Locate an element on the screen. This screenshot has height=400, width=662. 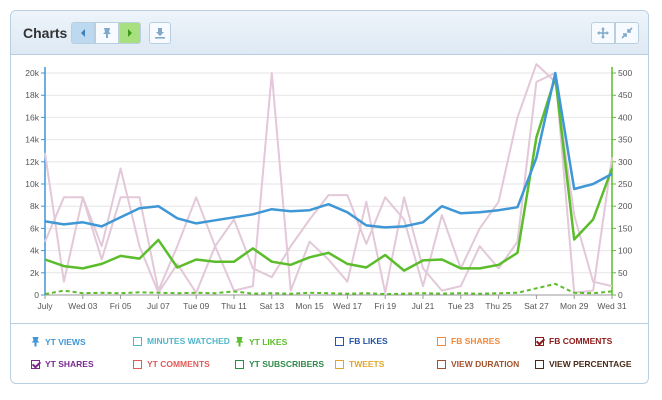
x-tick-label: Wed 03 is located at coordinates (82, 306).